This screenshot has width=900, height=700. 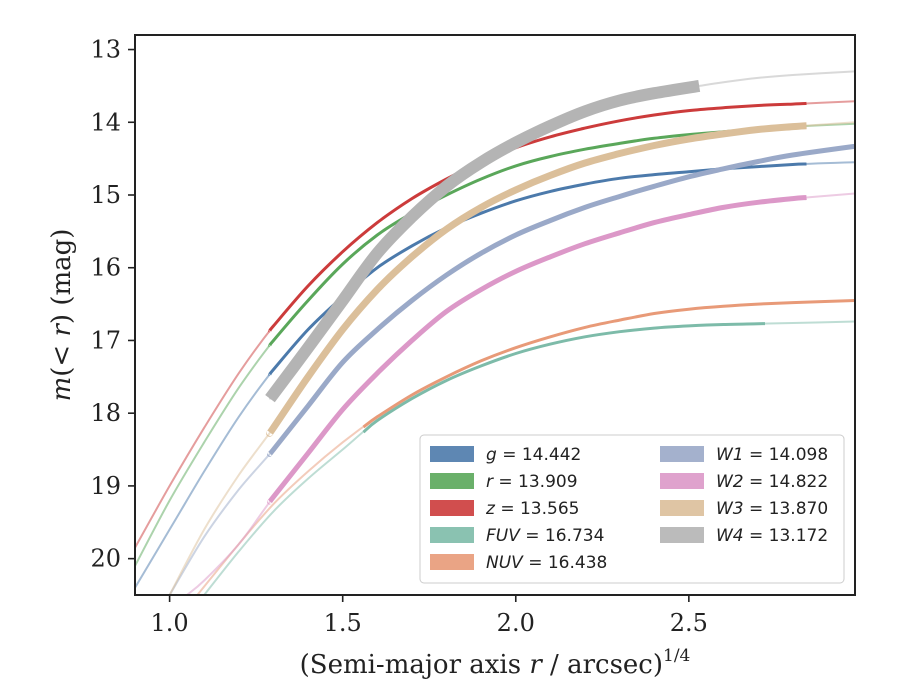 What do you see at coordinates (532, 482) in the screenshot?
I see `legend-label: r = 13.909` at bounding box center [532, 482].